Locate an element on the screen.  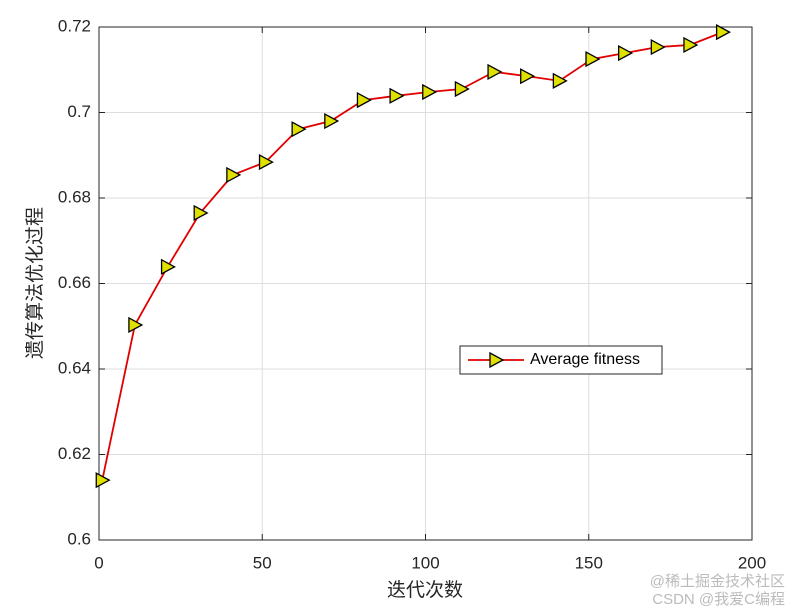
y-tick-label: 0.66 is located at coordinates (74, 282).